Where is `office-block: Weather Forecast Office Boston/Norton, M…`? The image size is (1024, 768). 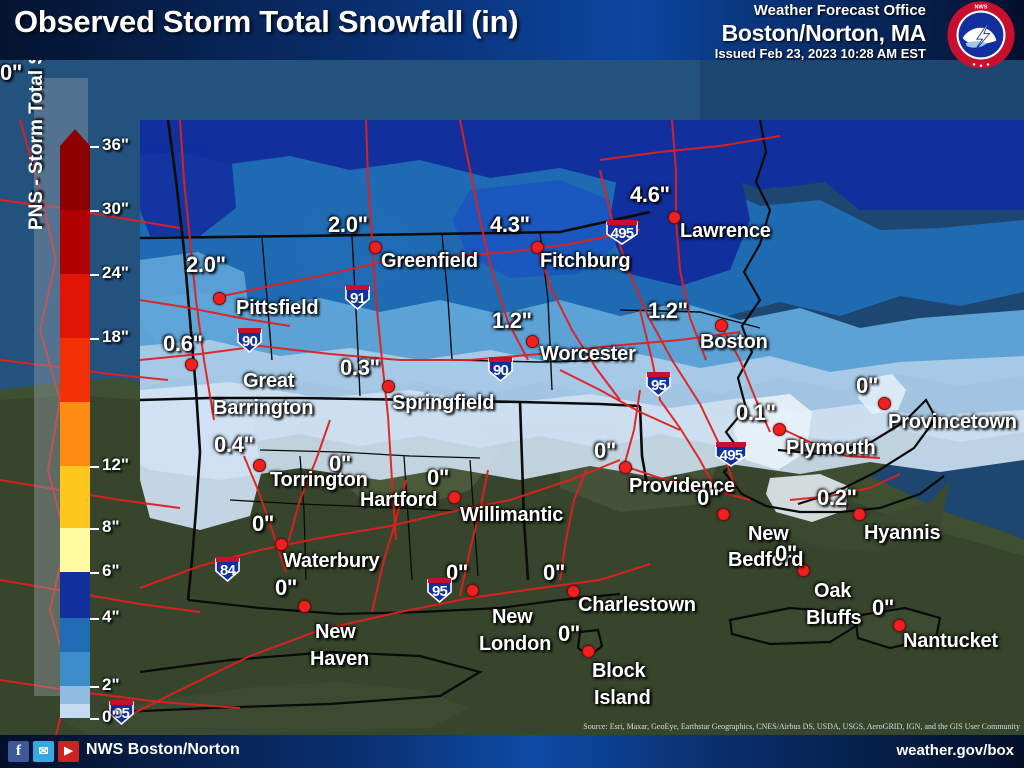
office-block: Weather Forecast Office Boston/Norton, M… is located at coordinates (821, 32).